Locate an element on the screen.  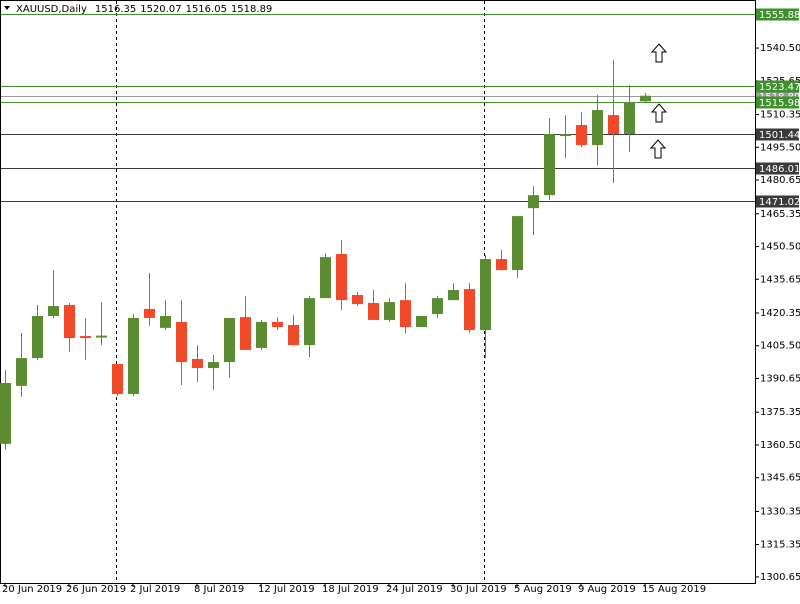
menu-triangle is located at coordinates (7, 8).